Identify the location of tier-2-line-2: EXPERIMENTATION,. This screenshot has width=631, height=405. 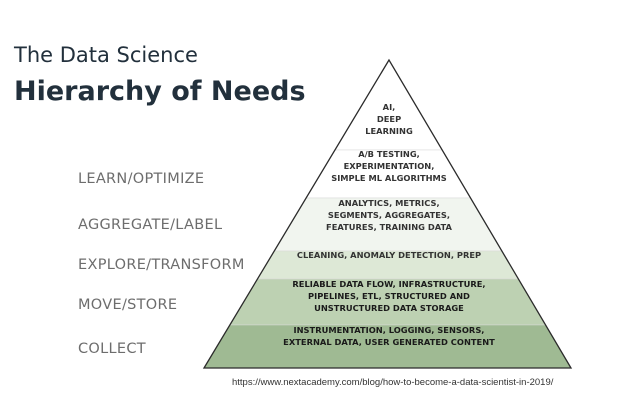
(389, 166).